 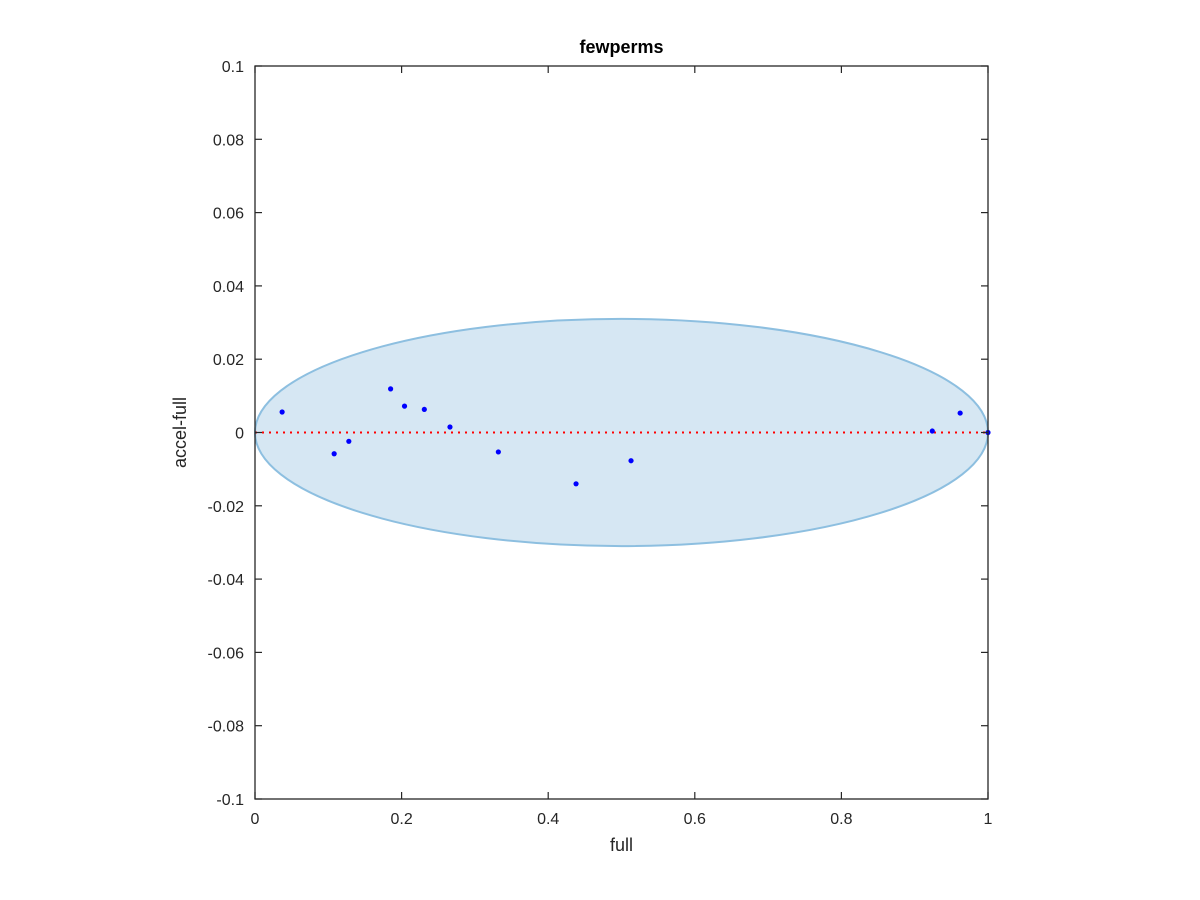 What do you see at coordinates (255, 819) in the screenshot?
I see `x-tick-label: 0` at bounding box center [255, 819].